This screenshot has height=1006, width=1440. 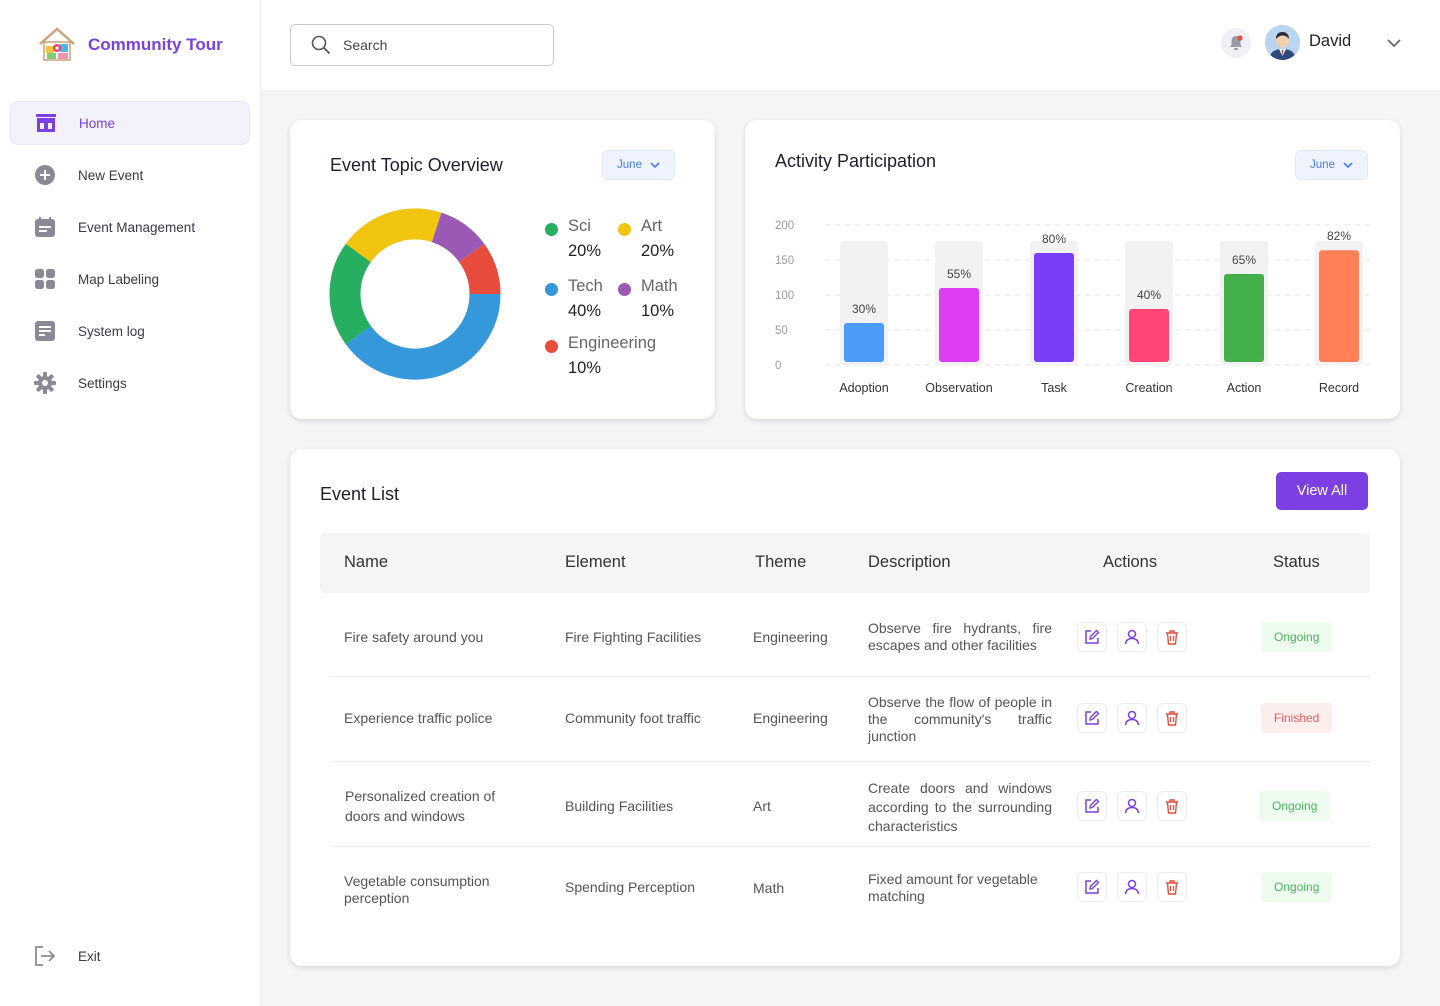 I want to click on column-header-actions: Actions, so click(x=1130, y=562).